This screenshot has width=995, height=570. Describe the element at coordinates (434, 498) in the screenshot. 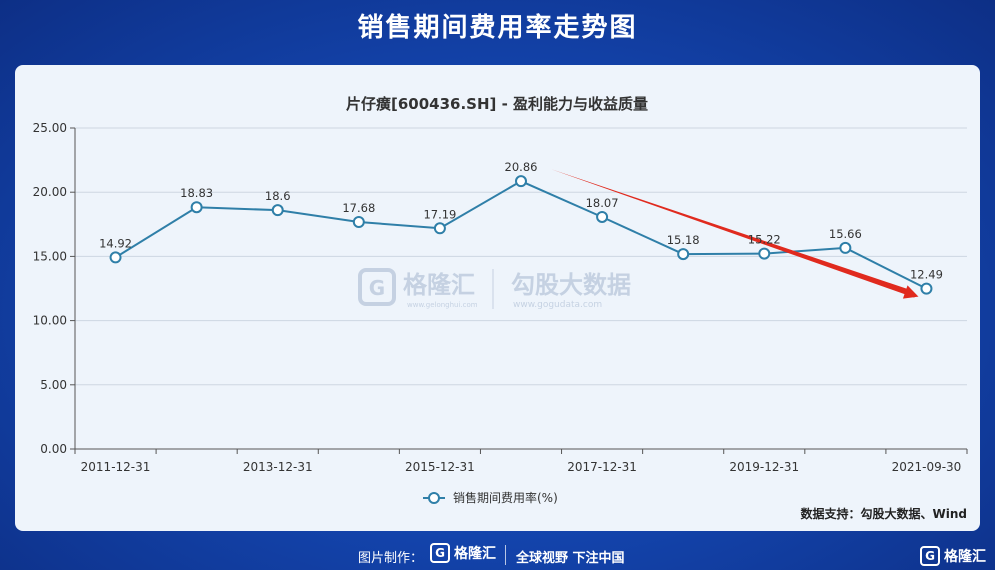

I see `legend-marker-icon` at that location.